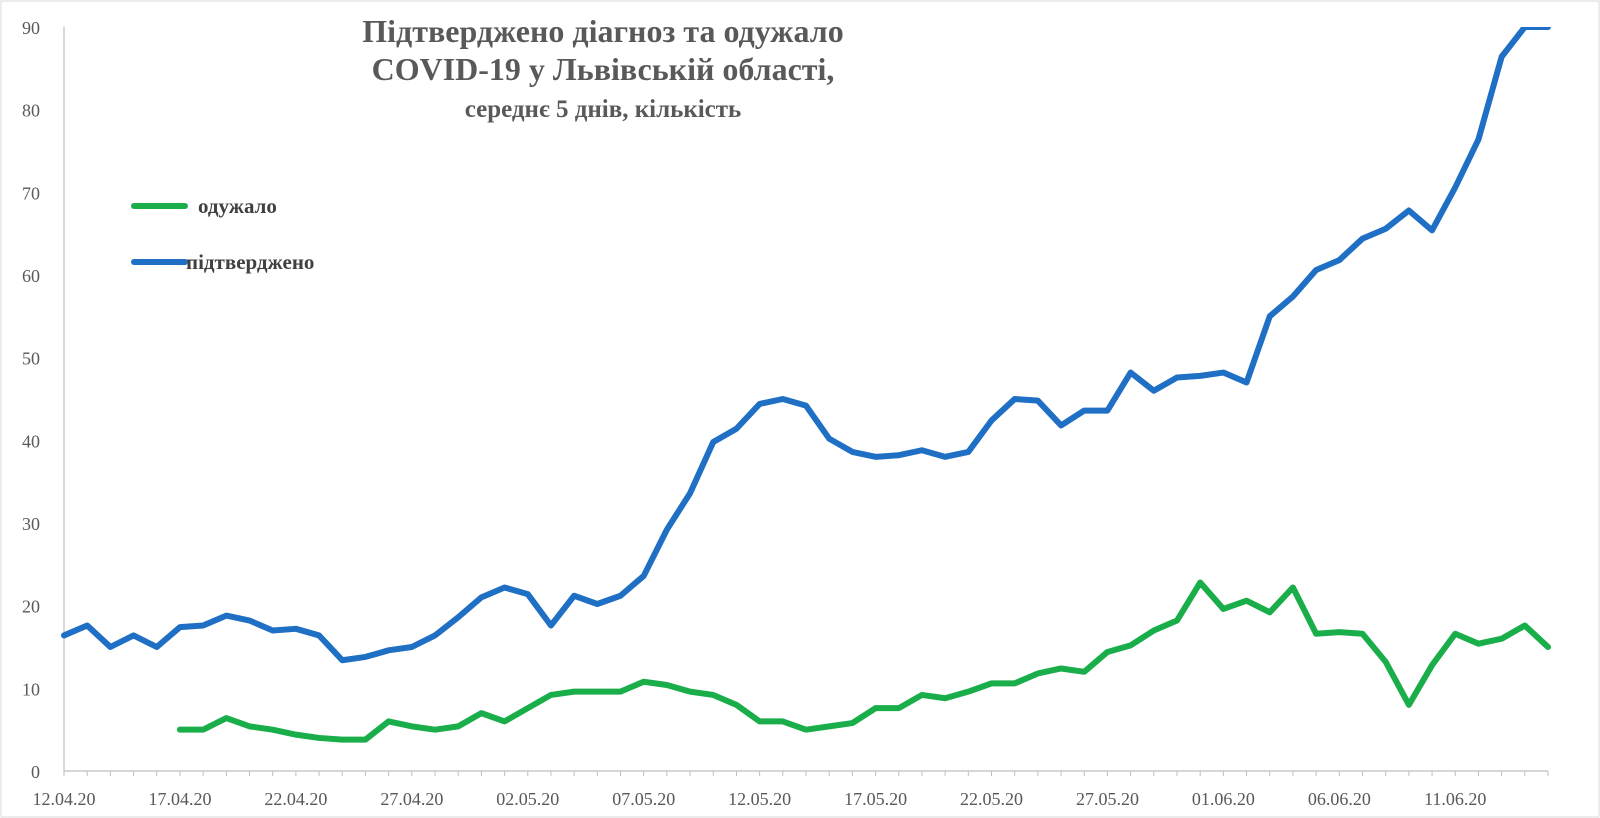 The height and width of the screenshot is (818, 1600). I want to click on y-tick-label: 10, so click(31, 689).